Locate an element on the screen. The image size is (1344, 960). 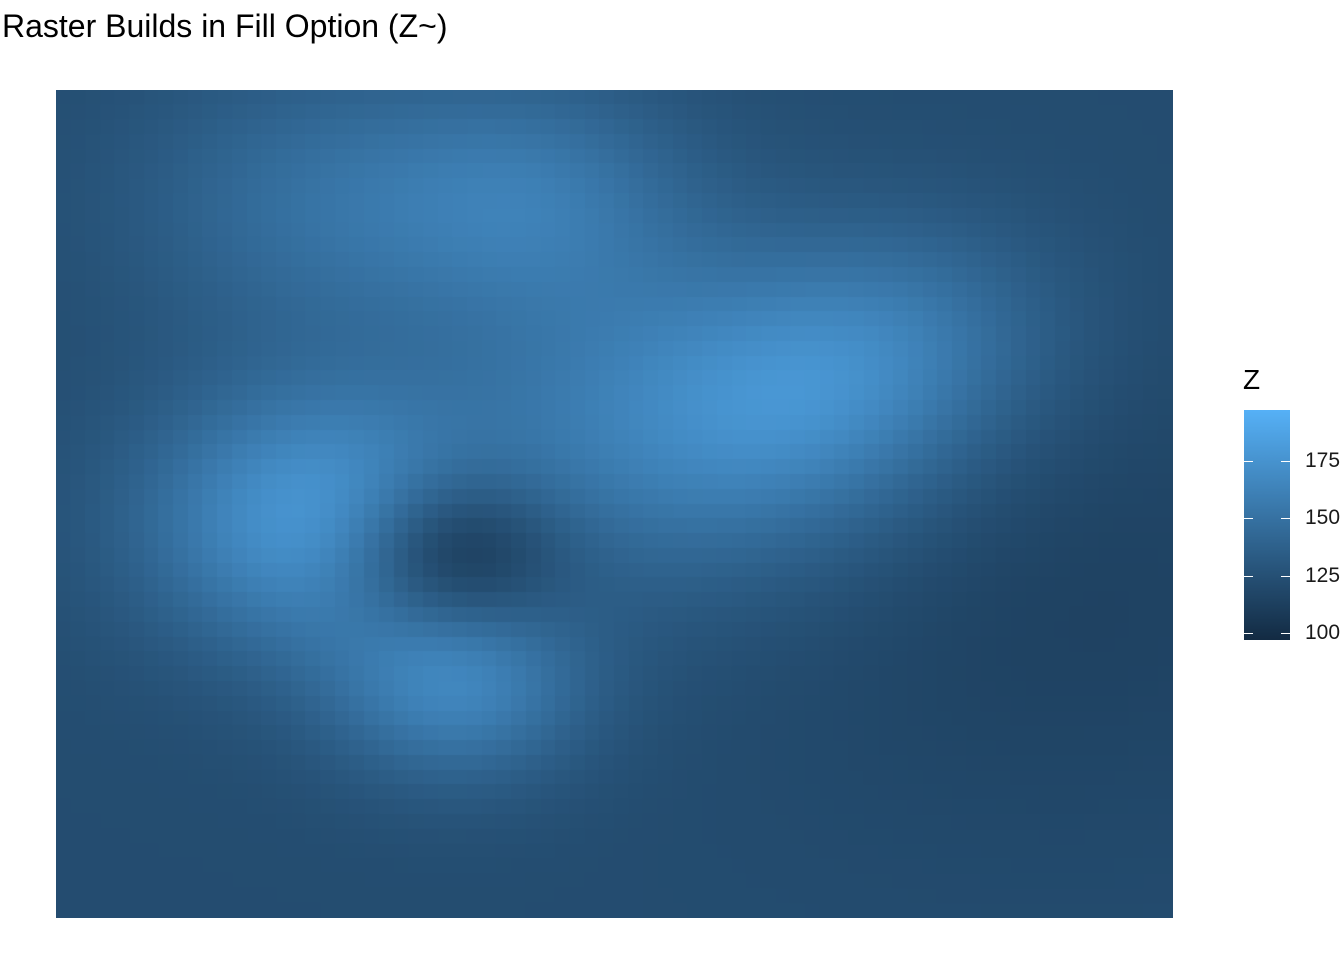
chart-title: Raster Builds in Fill Option (Z~) is located at coordinates (225, 26).